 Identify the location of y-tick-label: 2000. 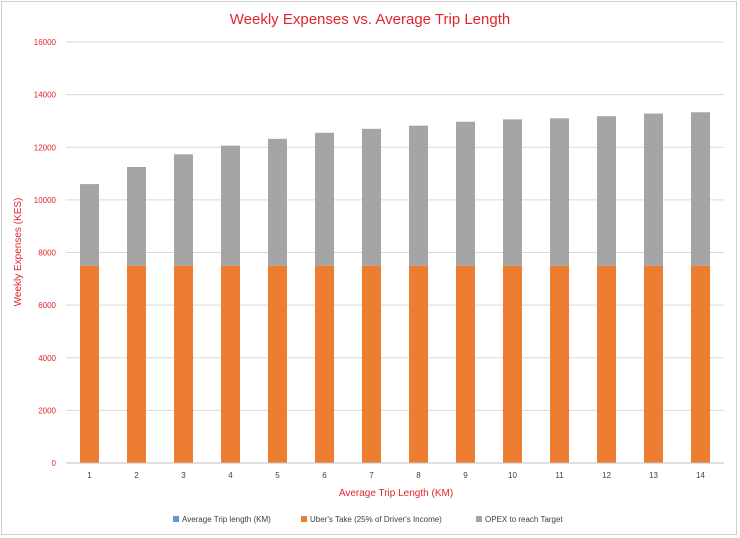
(47, 410).